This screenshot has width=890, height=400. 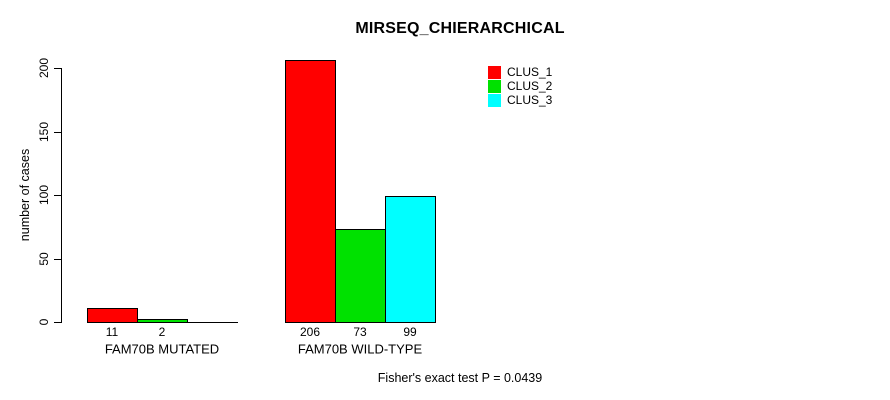 What do you see at coordinates (530, 72) in the screenshot?
I see `legend-label: CLUS_1` at bounding box center [530, 72].